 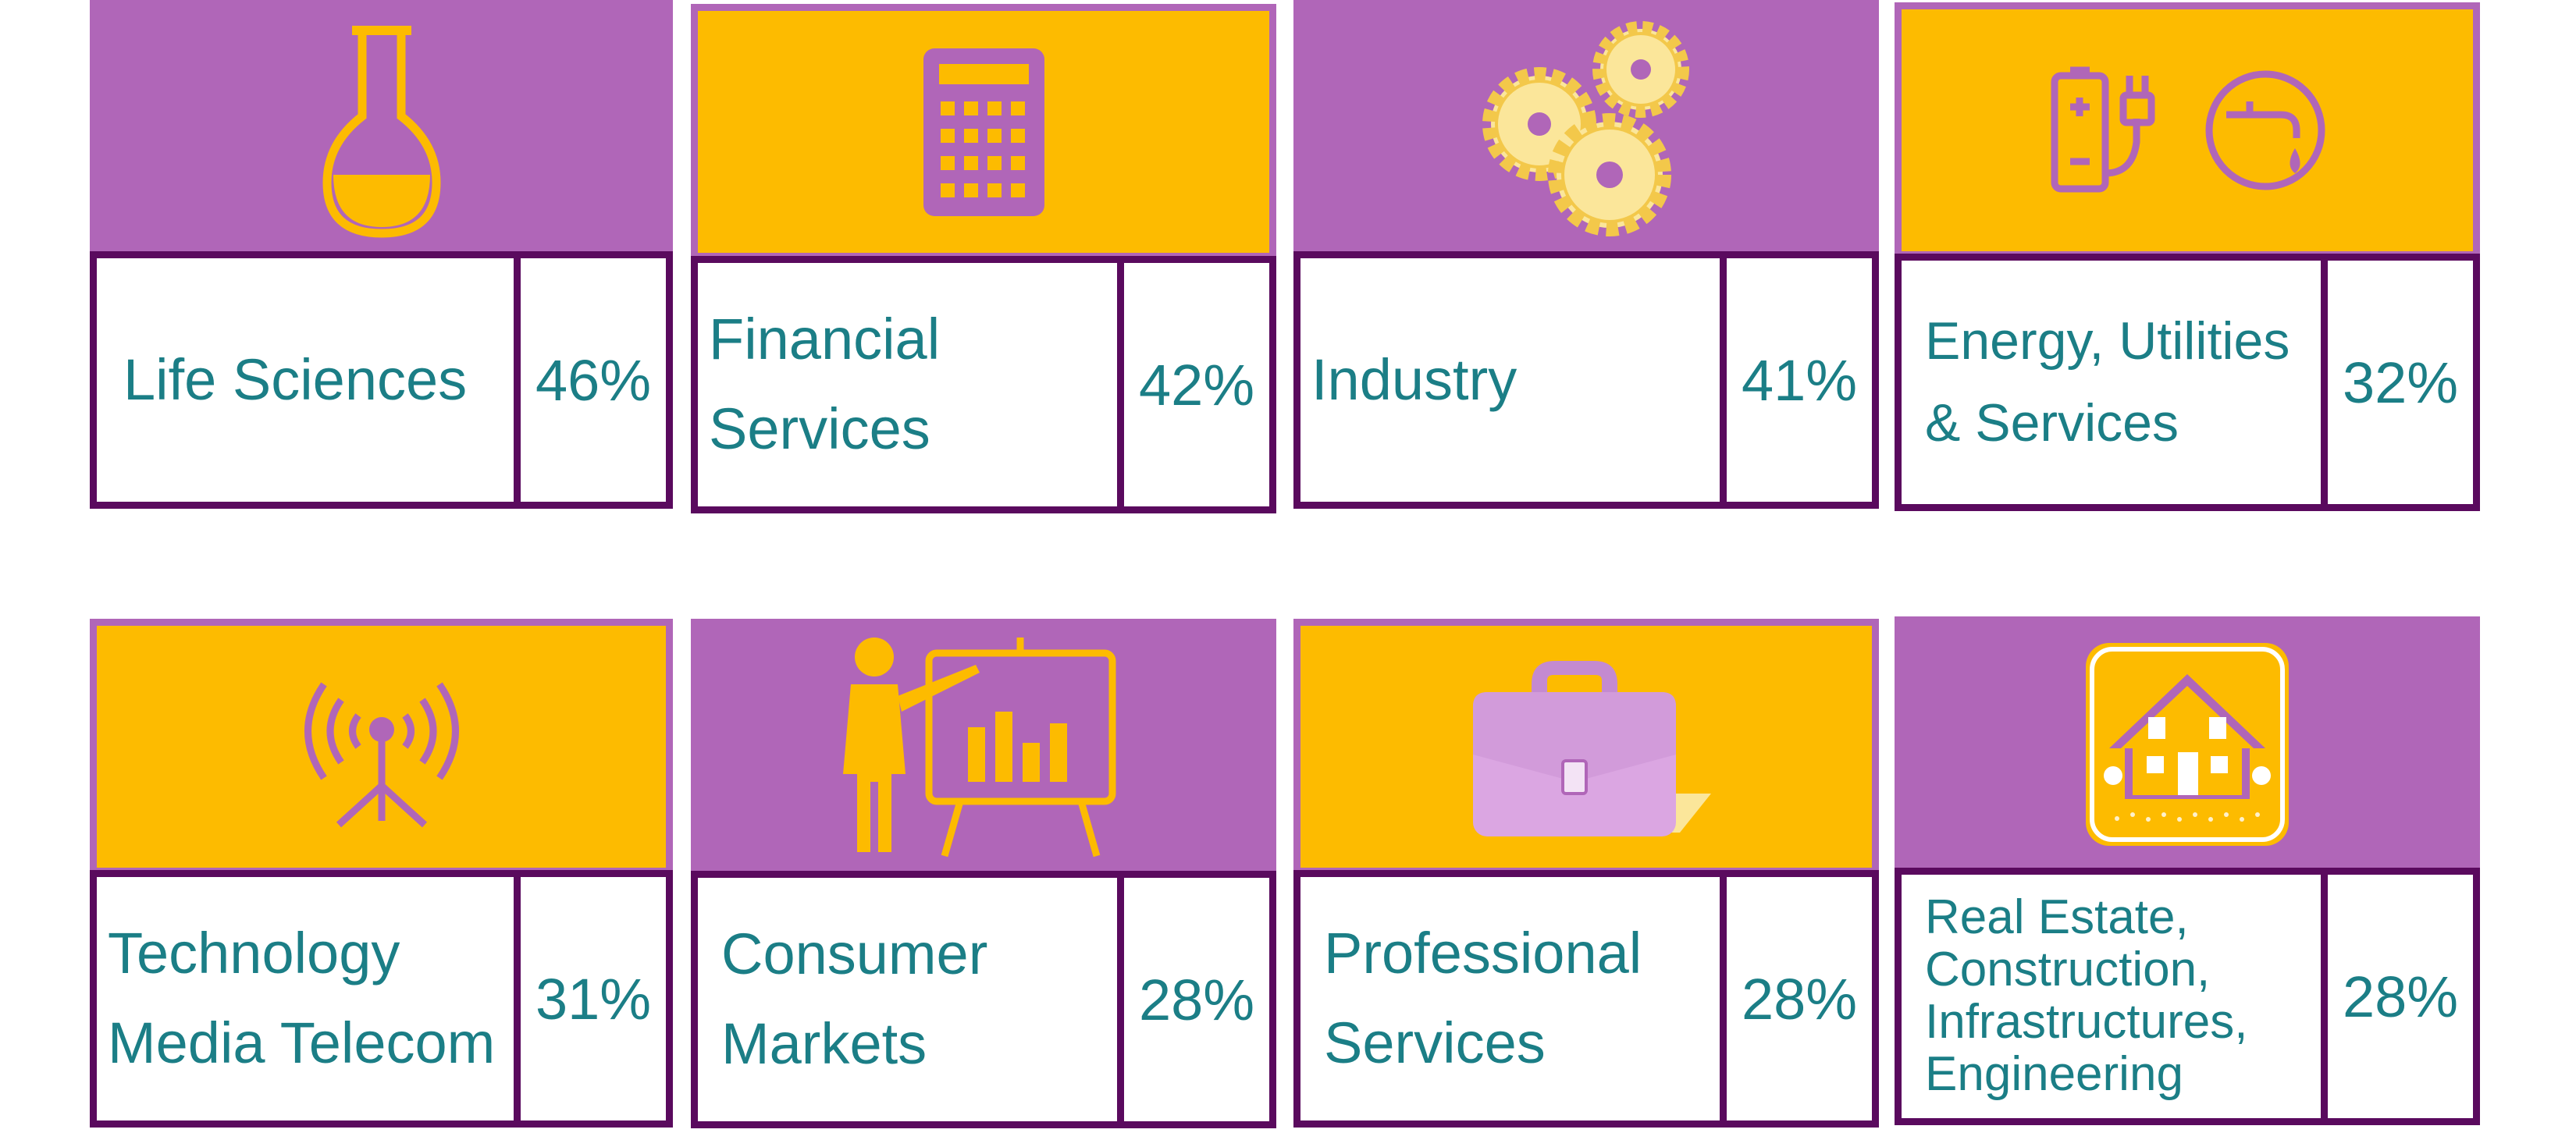 I want to click on sector-info: Industry 41%, so click(x=1586, y=380).